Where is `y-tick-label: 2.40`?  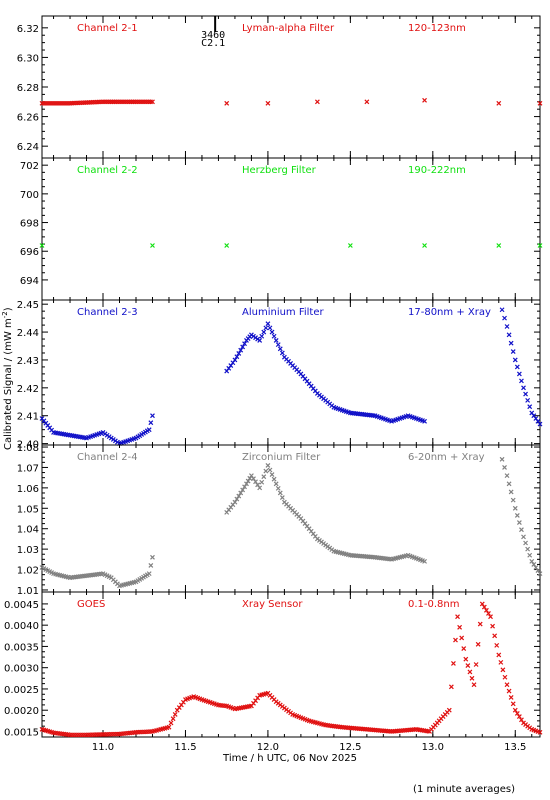
y-tick-label: 2.40 is located at coordinates (28, 445).